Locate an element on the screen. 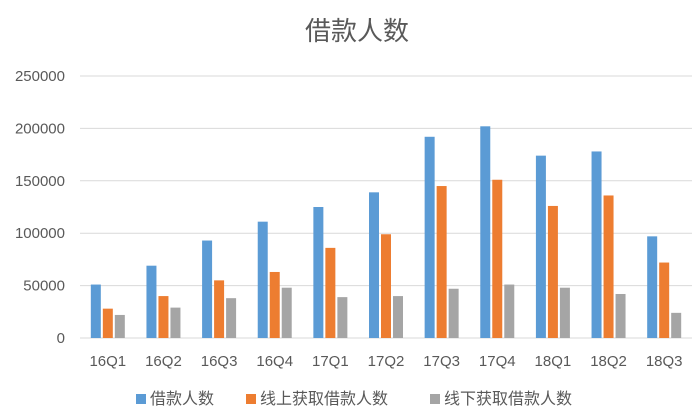  bar-18Q1-s1 is located at coordinates (552, 271).